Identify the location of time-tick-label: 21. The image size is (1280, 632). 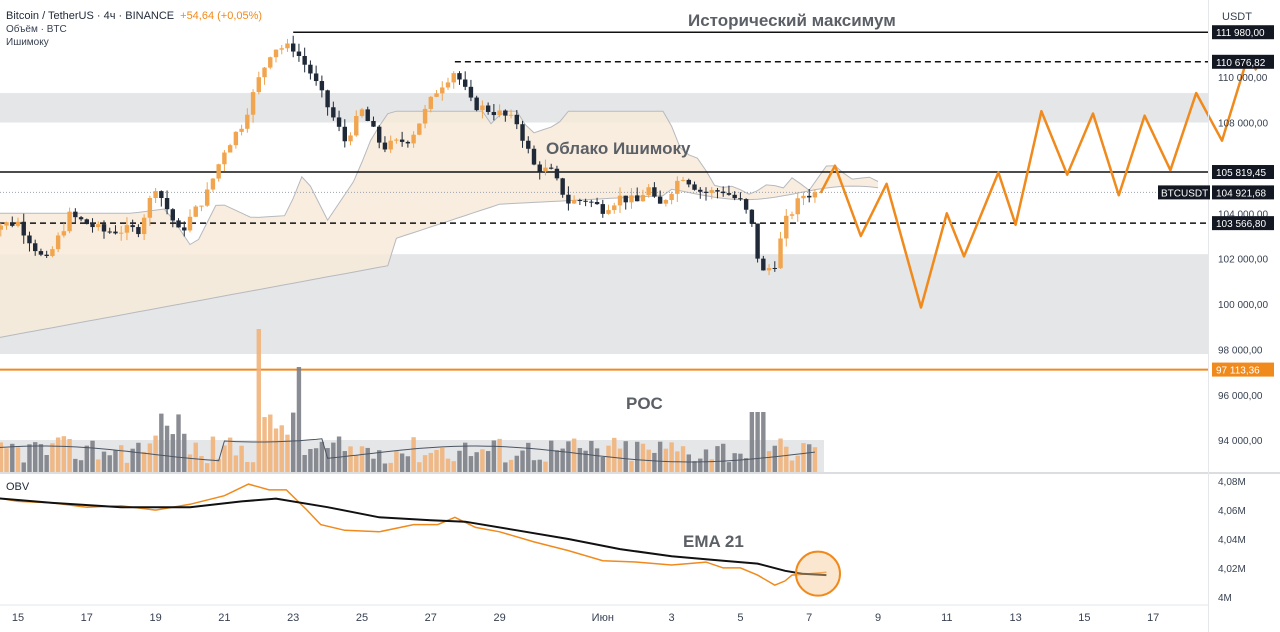
(224, 618).